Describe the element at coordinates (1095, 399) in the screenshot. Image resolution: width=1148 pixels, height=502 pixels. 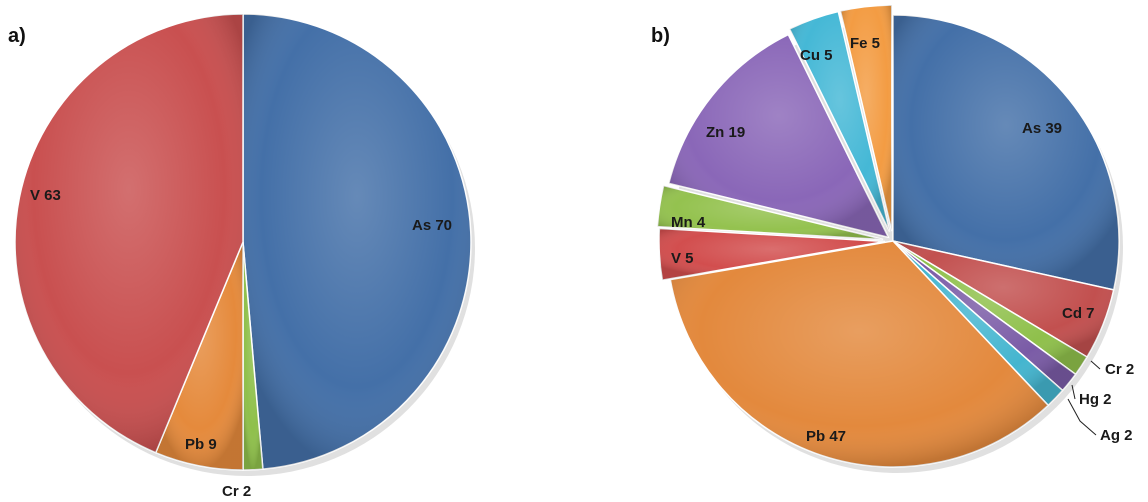
I see `slice-label-hg: Hg 2` at that location.